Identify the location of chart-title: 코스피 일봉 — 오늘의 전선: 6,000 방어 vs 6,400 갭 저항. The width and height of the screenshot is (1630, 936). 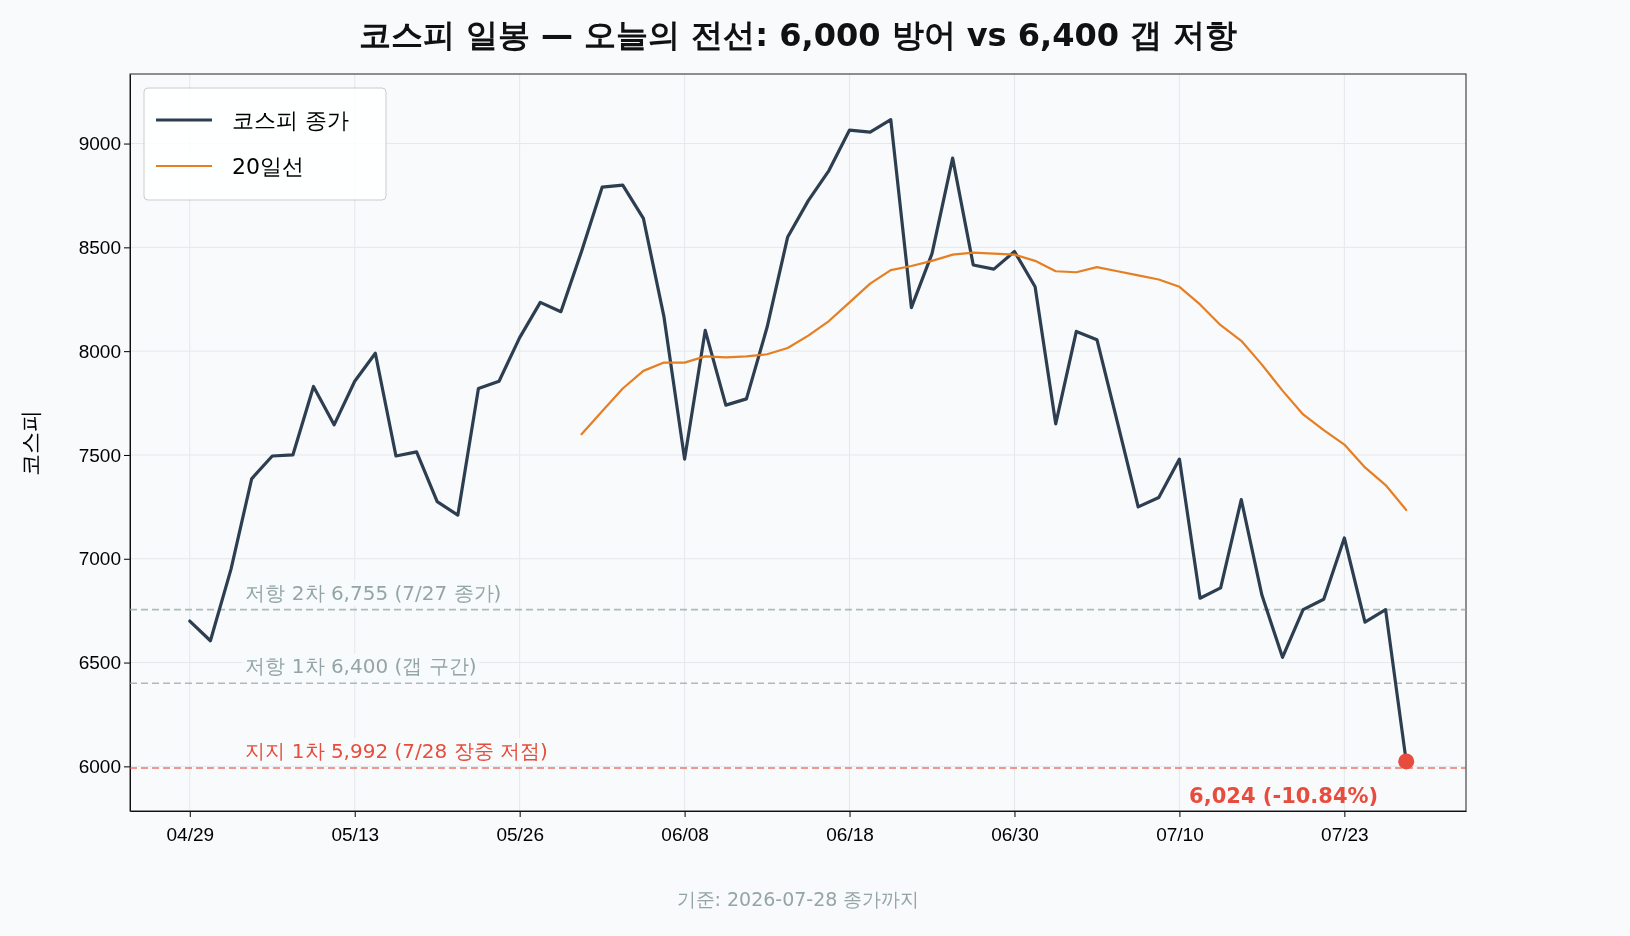
(798, 35).